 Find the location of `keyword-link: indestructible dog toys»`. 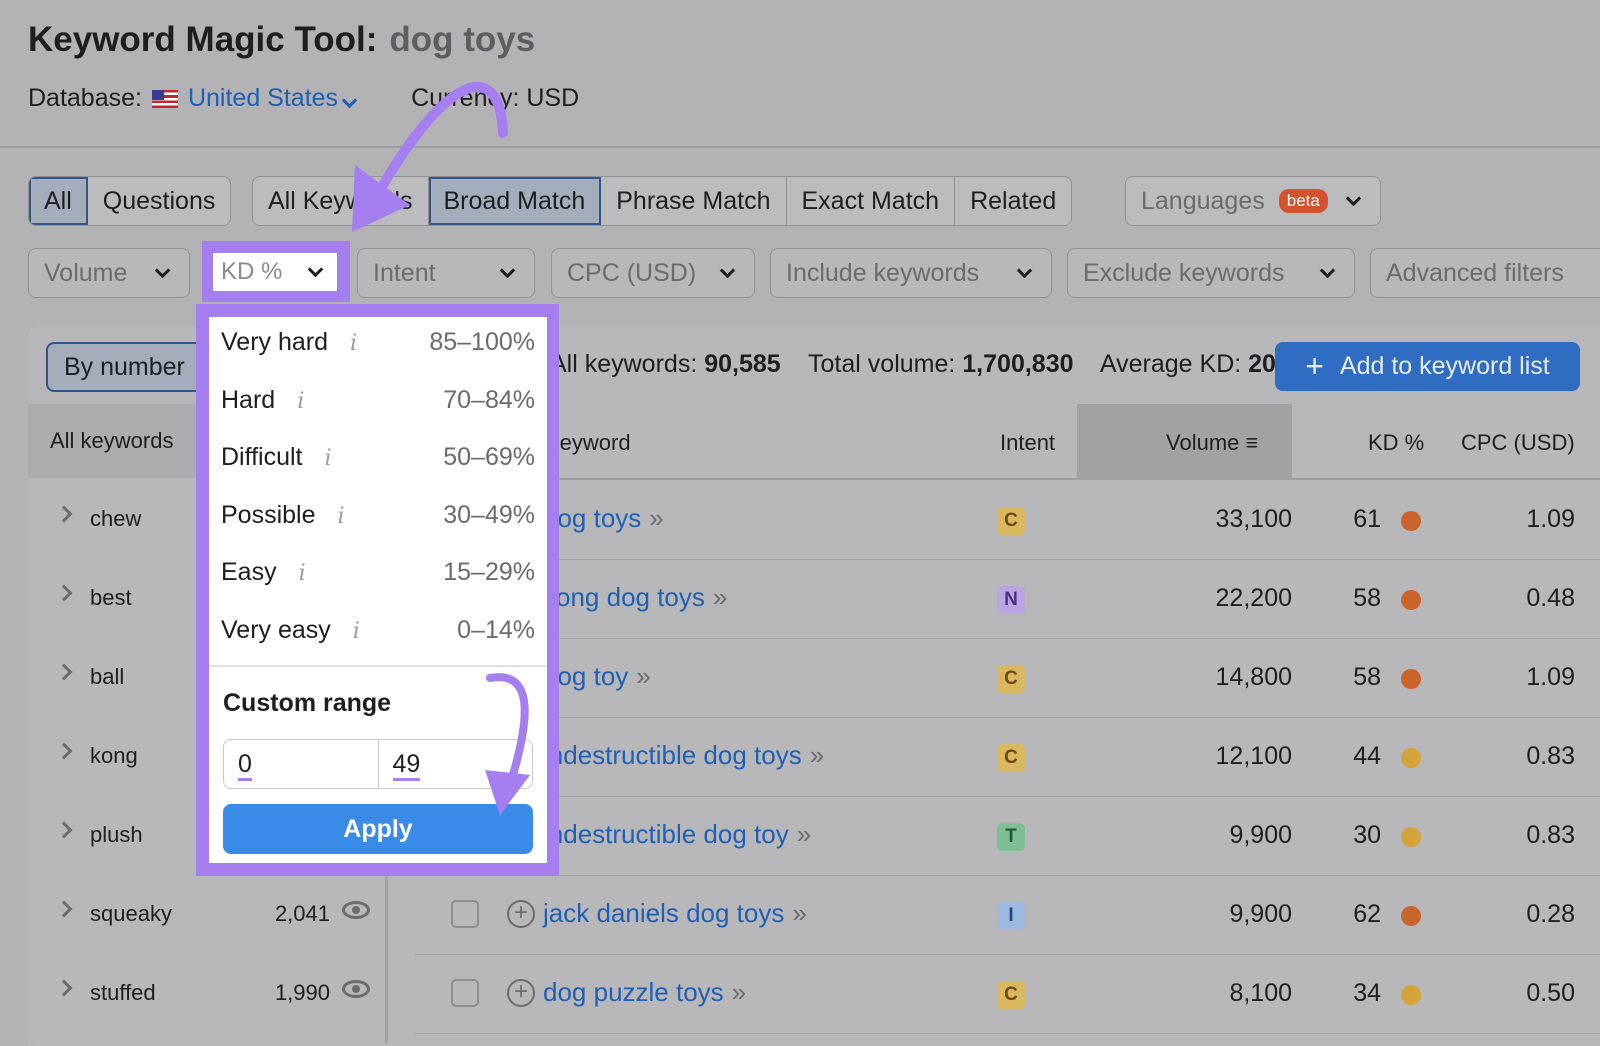

keyword-link: indestructible dog toys» is located at coordinates (684, 755).